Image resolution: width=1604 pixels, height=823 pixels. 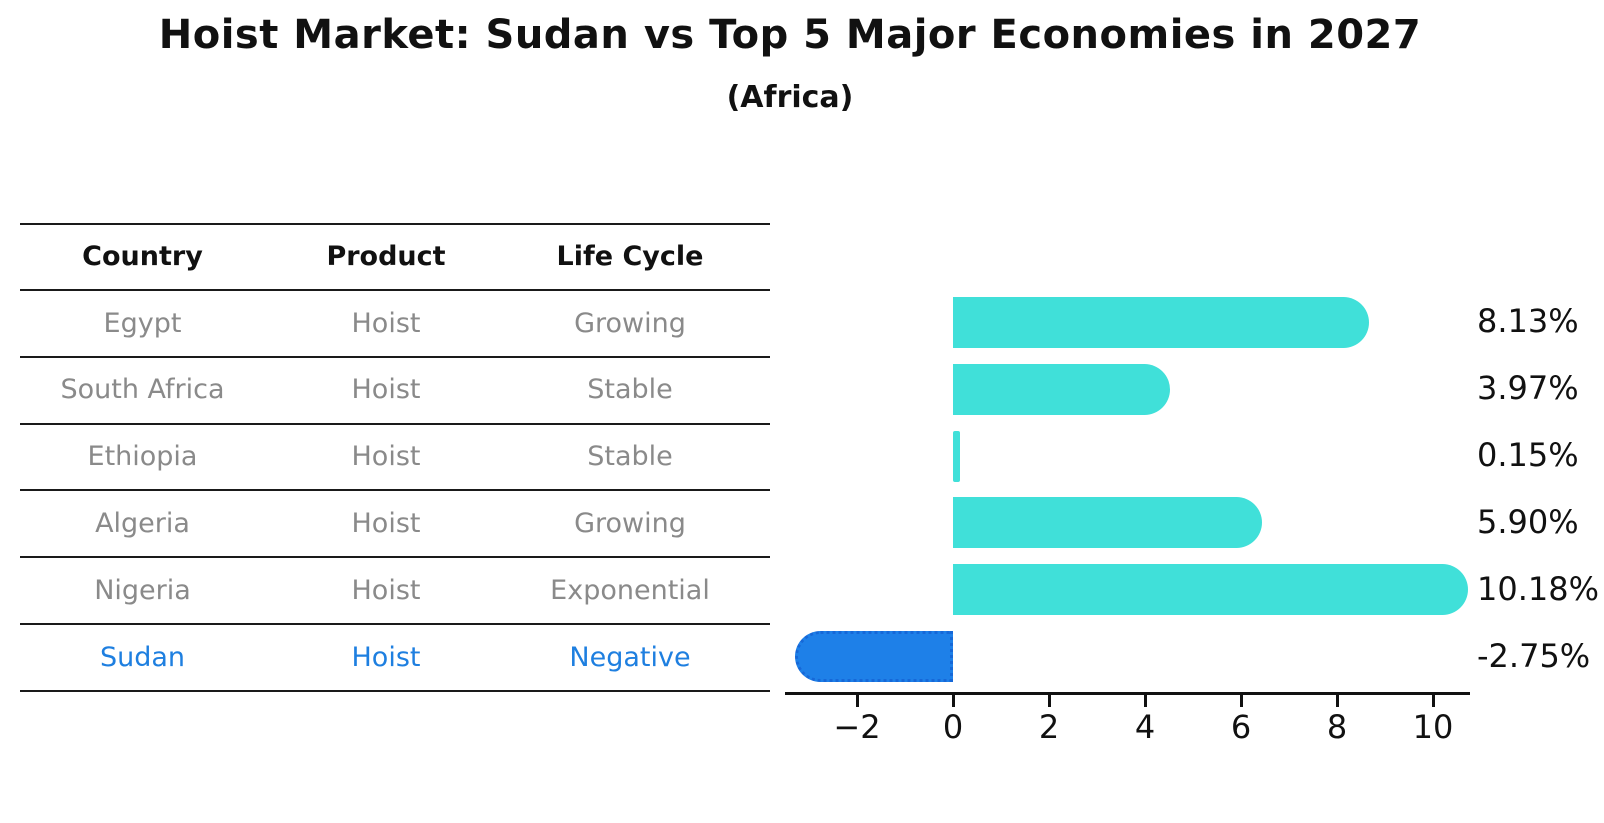 I want to click on table-row-sudan: Sudan Hoist Negative, so click(x=395, y=658).